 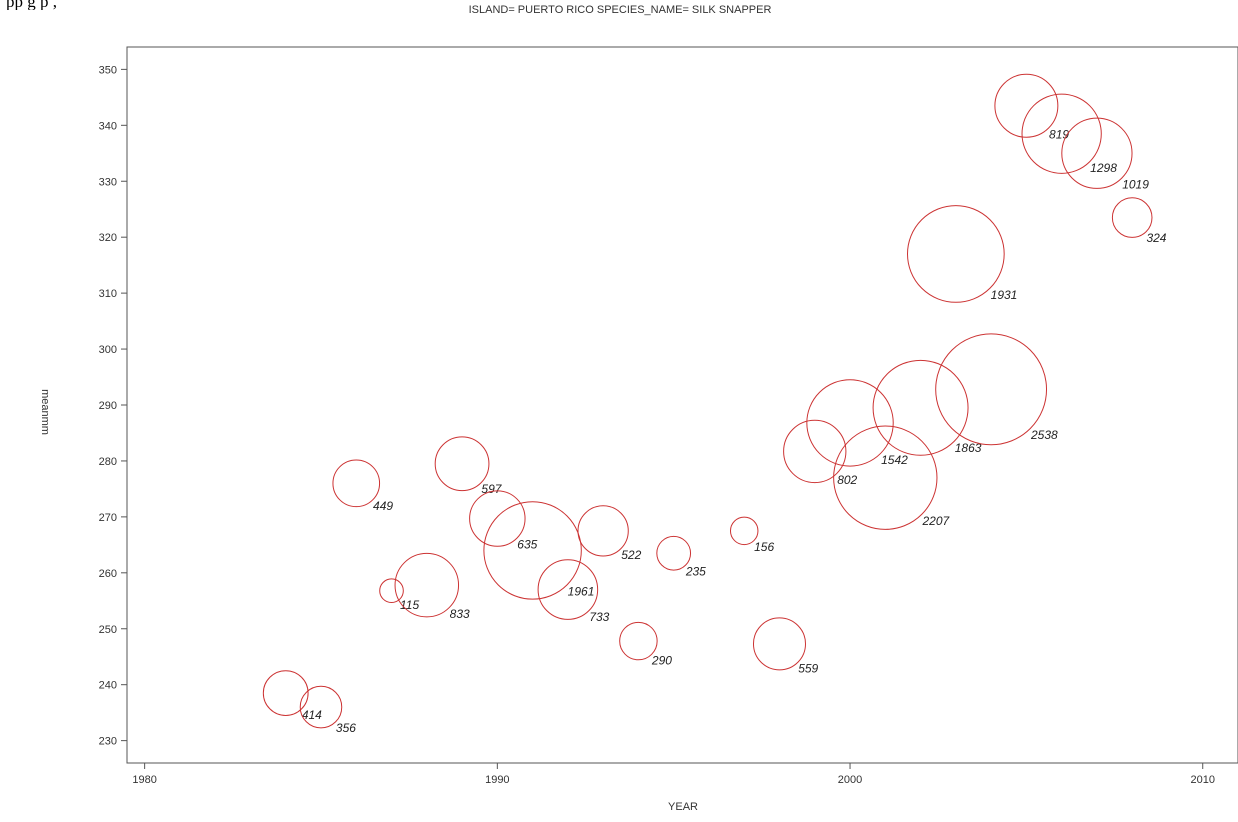 What do you see at coordinates (108, 462) in the screenshot?
I see `y-tick-label: 280` at bounding box center [108, 462].